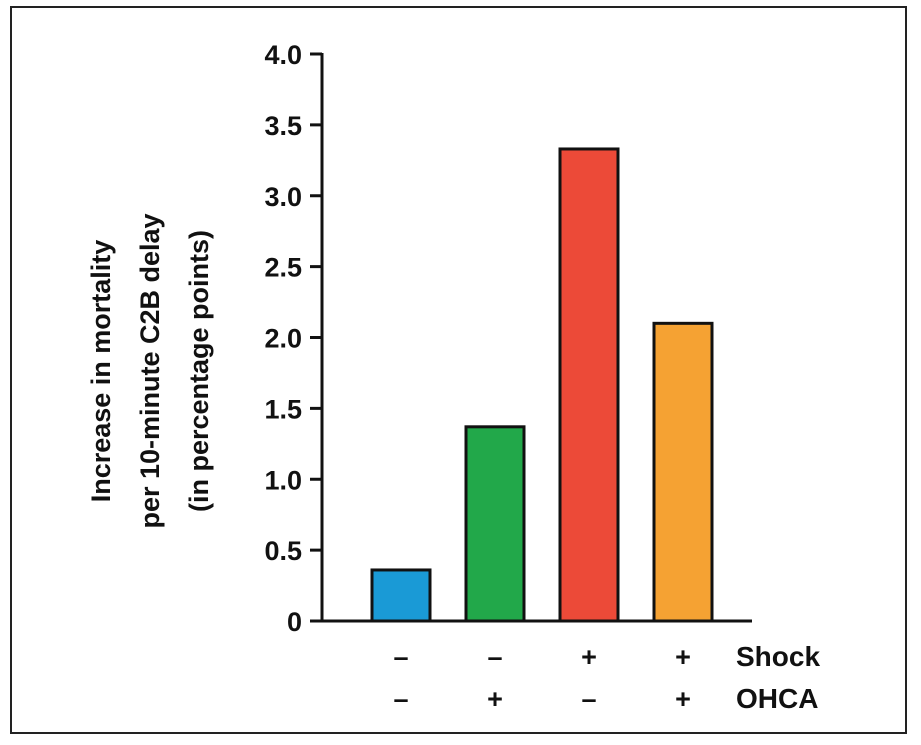  What do you see at coordinates (777, 698) in the screenshot?
I see `ohca-row-label: OHCA` at bounding box center [777, 698].